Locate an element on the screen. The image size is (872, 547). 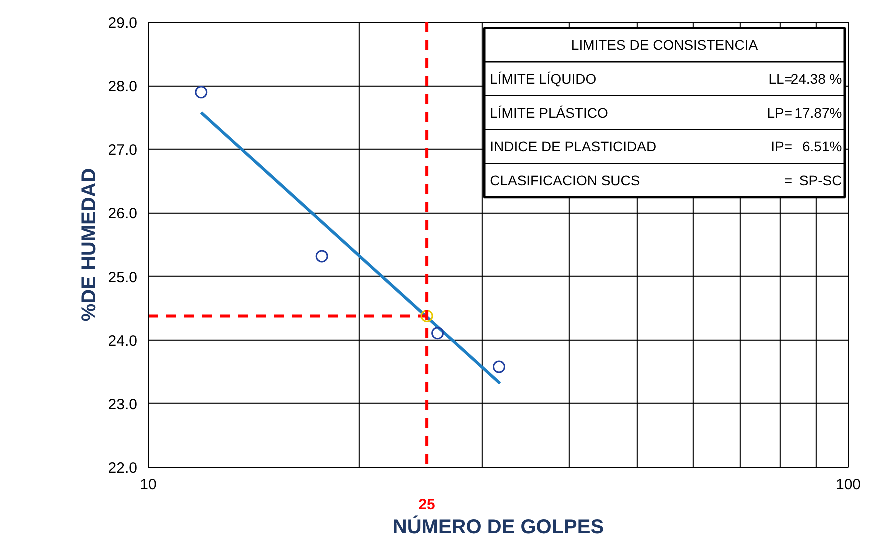
annotation: 17.87% is located at coordinates (818, 112).